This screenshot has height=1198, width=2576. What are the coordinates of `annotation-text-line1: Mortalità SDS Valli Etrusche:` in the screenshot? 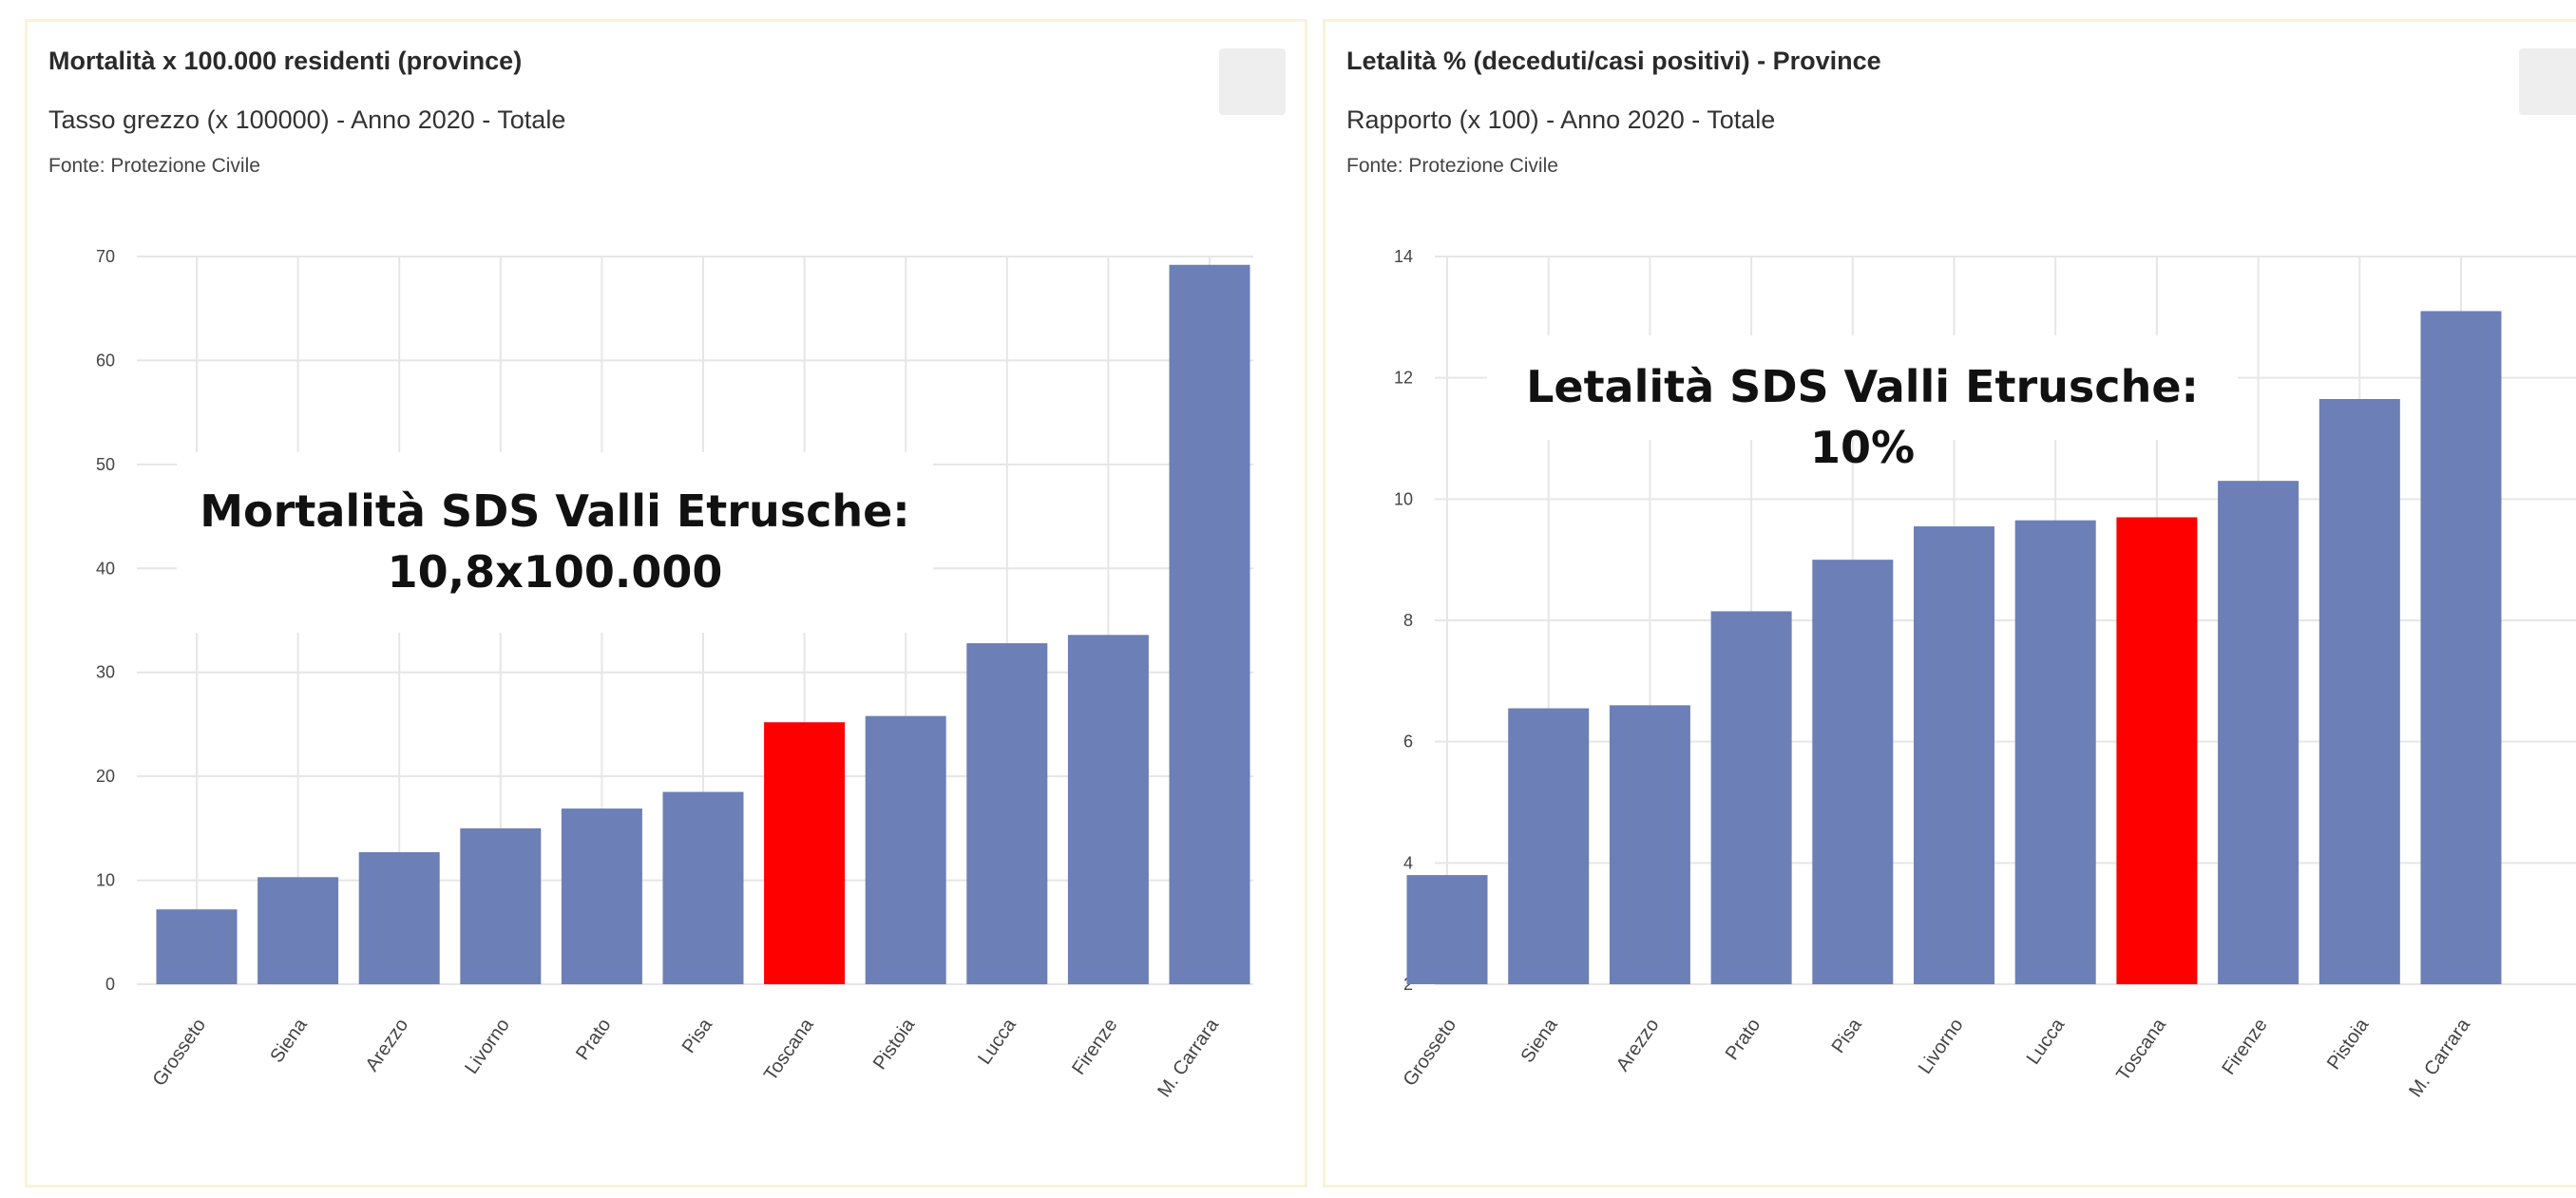 It's located at (555, 511).